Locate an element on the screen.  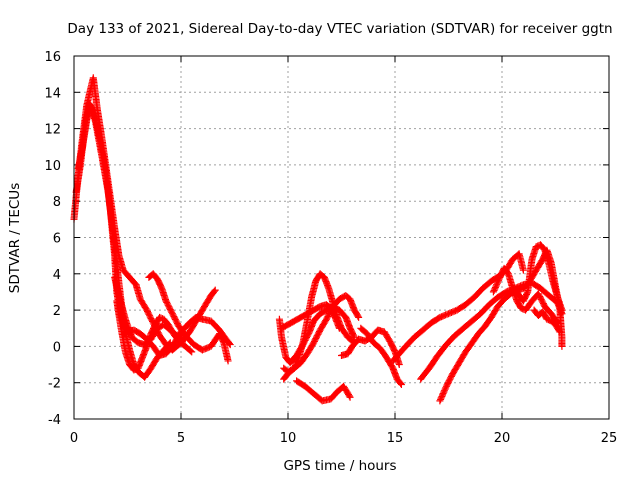
y-tick-label: 0 is located at coordinates (57, 347).